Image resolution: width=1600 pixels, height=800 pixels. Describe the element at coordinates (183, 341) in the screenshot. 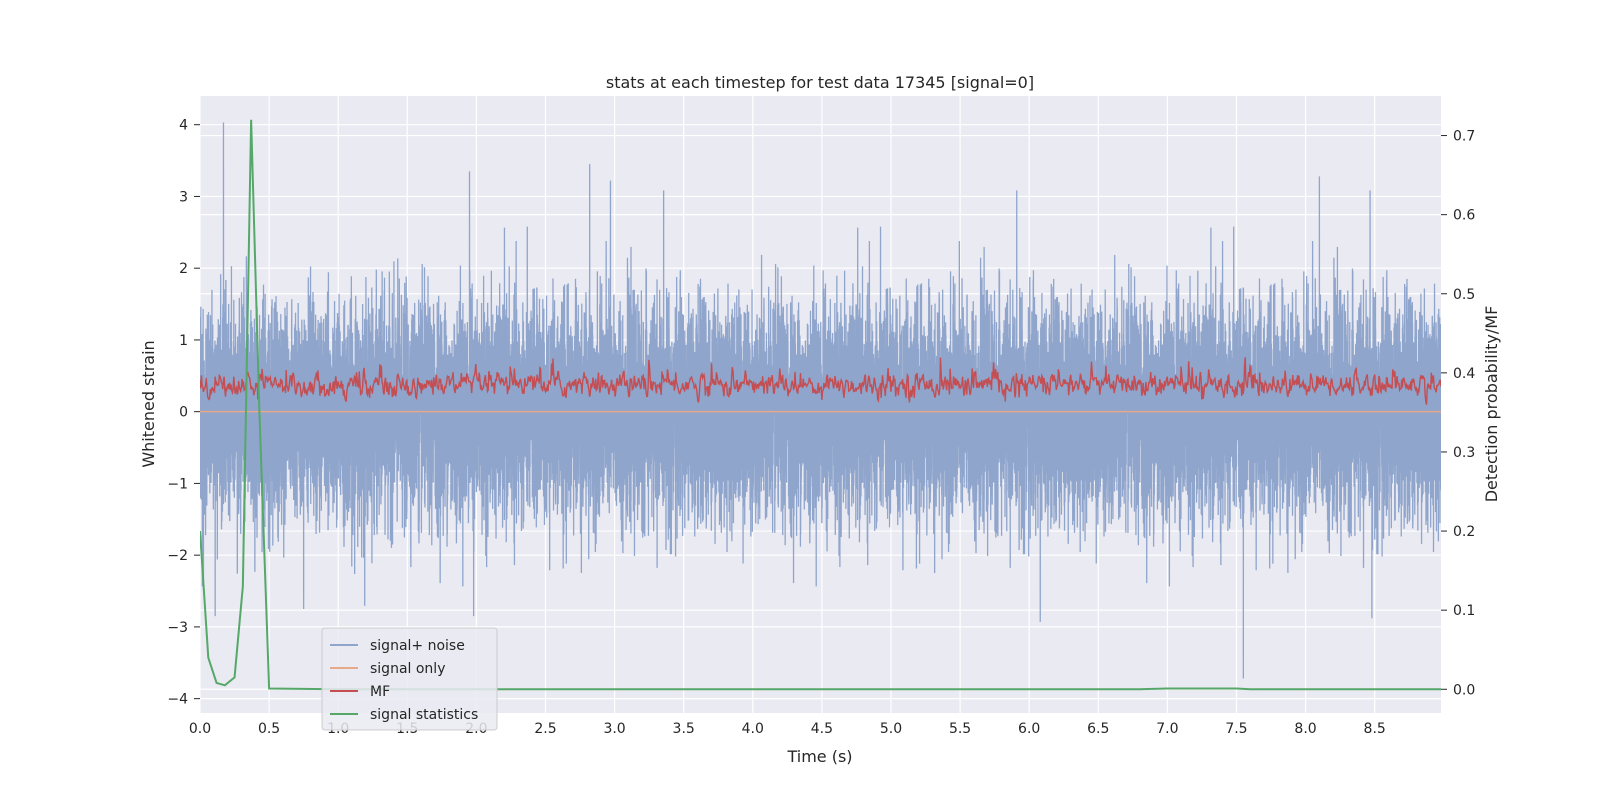

I see `y-tick-label: 1` at that location.